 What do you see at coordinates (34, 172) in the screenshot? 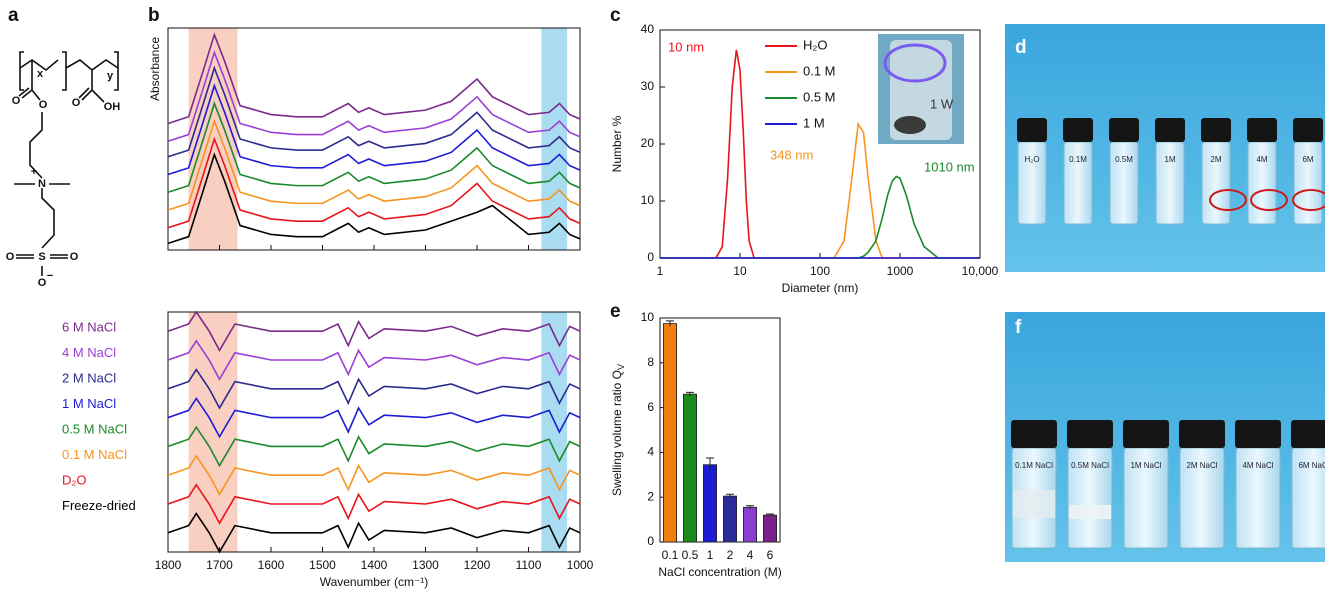
I see `charge: +` at bounding box center [34, 172].